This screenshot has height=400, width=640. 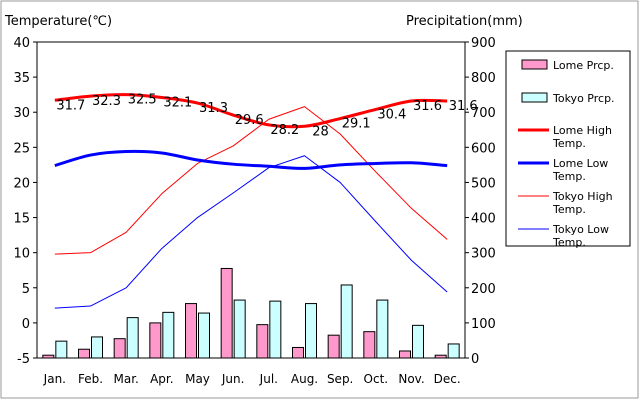 I want to click on data-label: 32.5, so click(x=142, y=100).